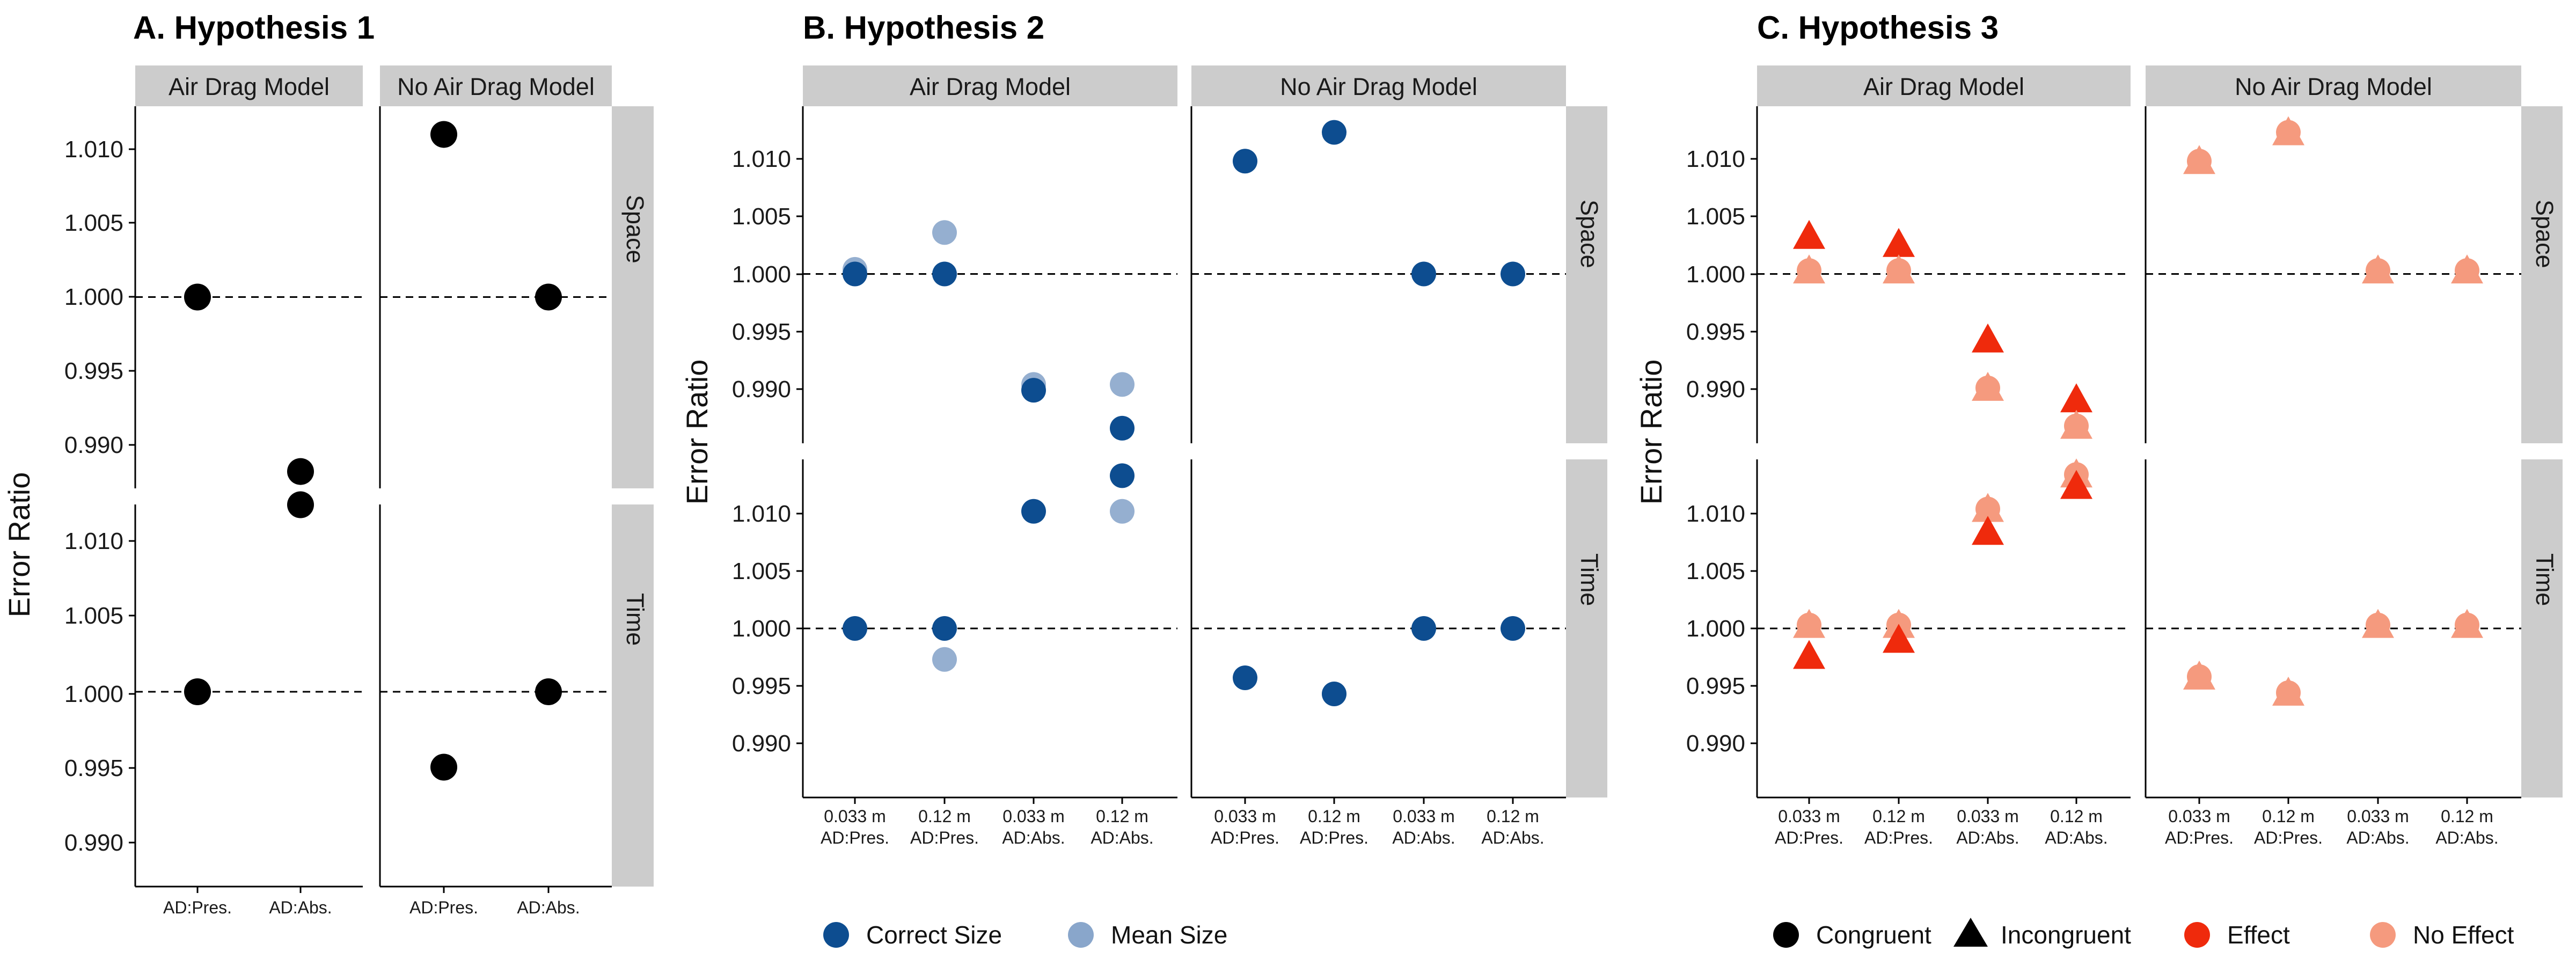  I want to click on x-tick-label: 0.12 m AD:Pres., so click(1334, 827).